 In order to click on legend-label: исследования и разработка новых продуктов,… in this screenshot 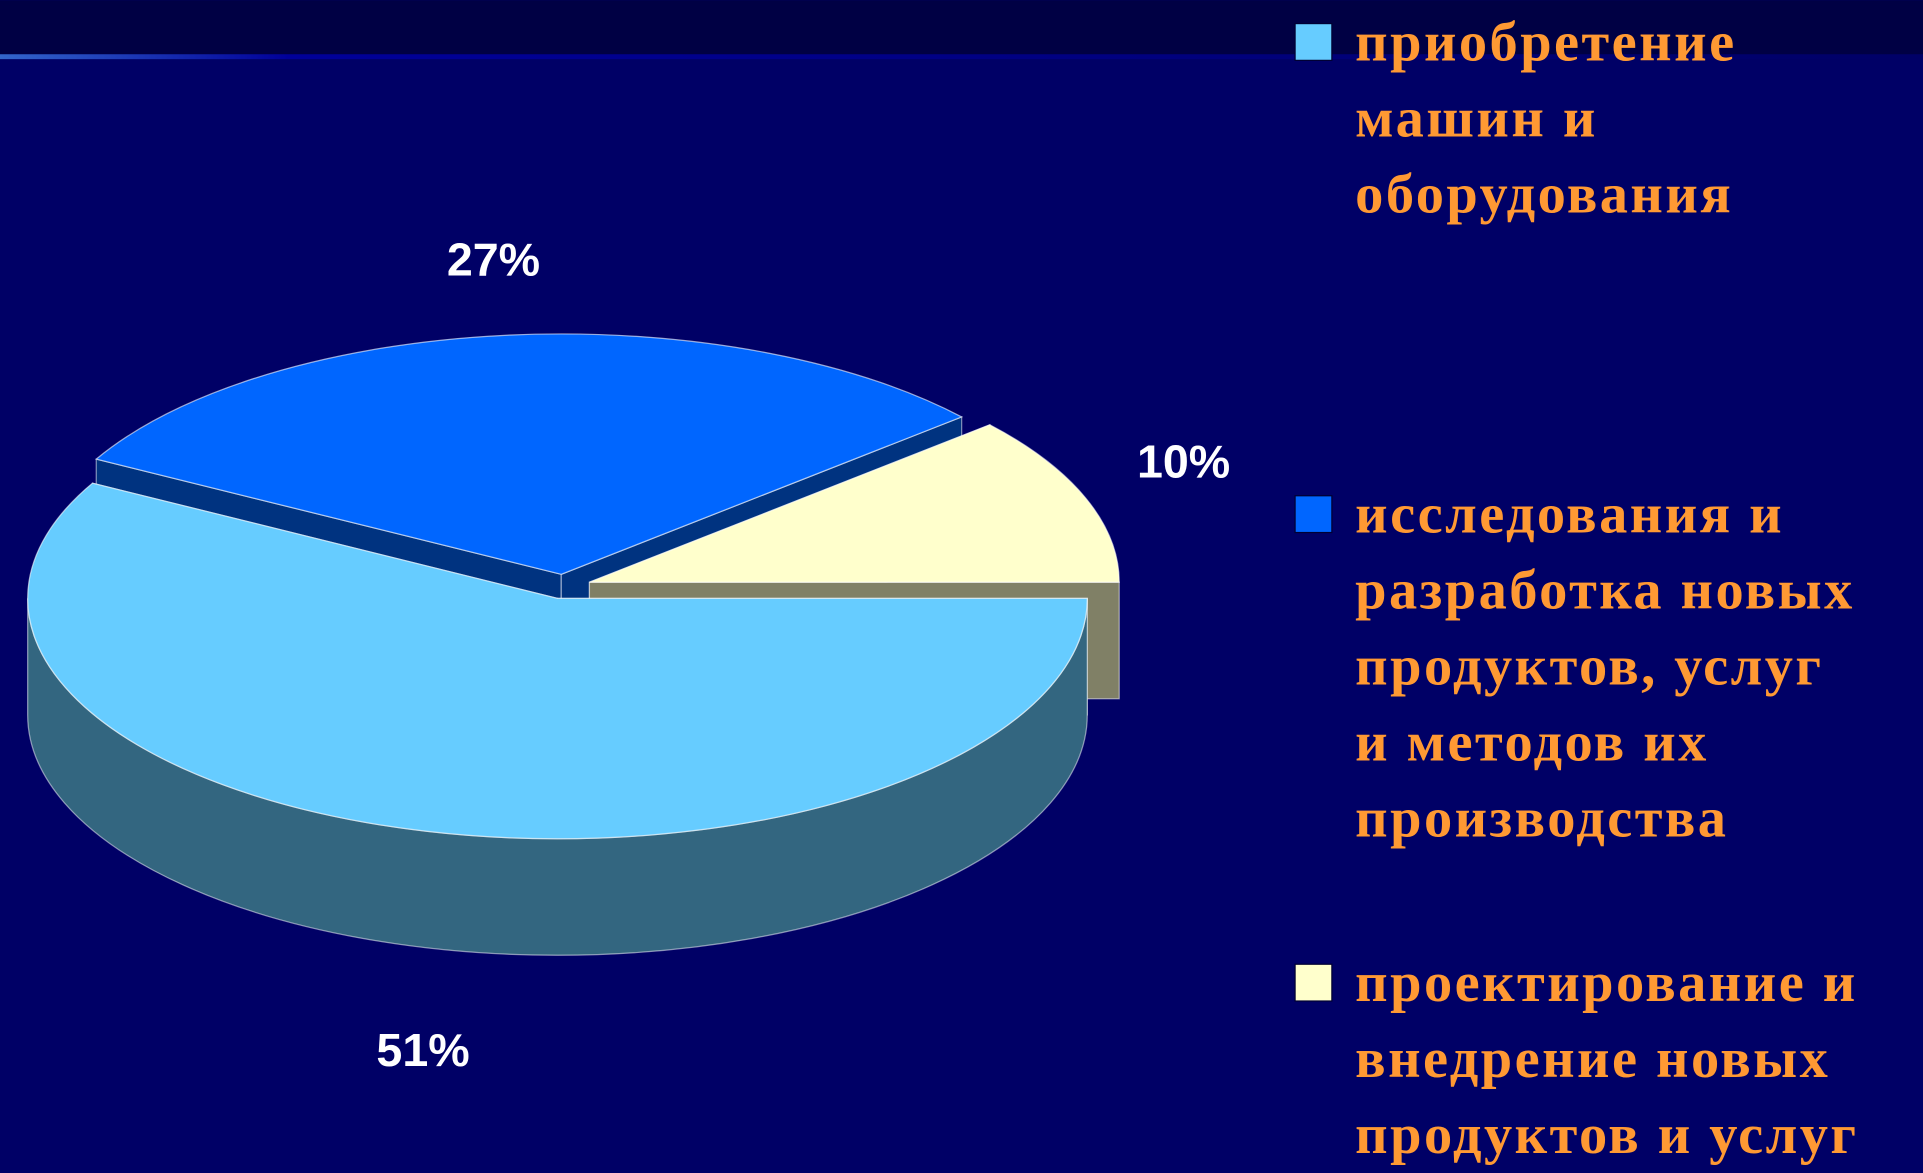, I will do `click(1605, 667)`.